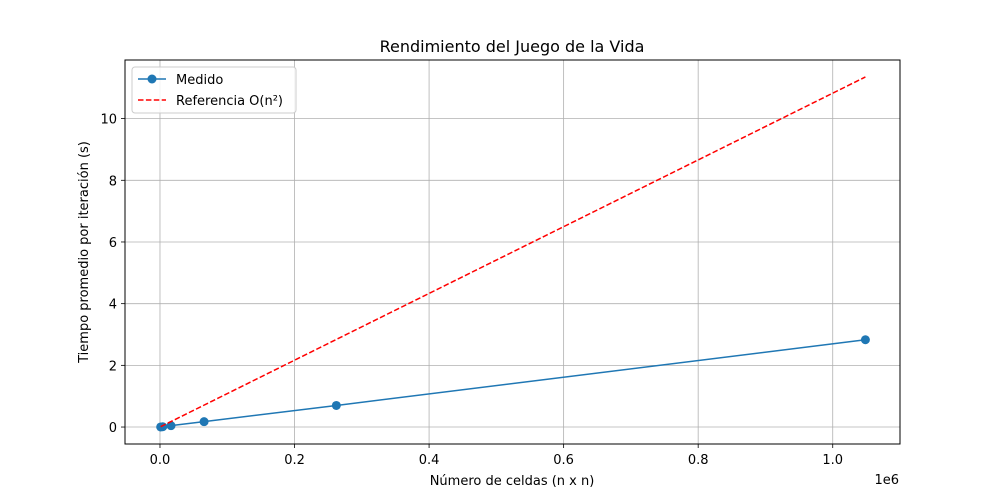  I want to click on y-tick-label: 0, so click(113, 428).